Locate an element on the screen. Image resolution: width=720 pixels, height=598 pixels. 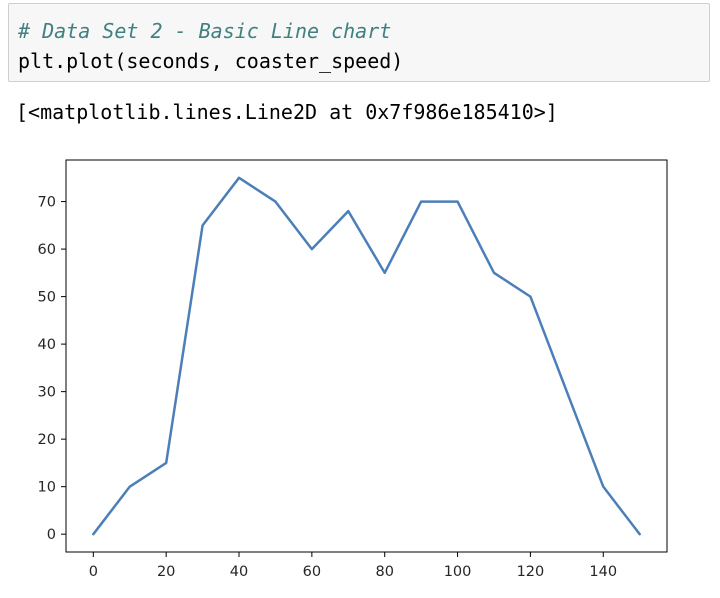
y-tick-label: 0 is located at coordinates (51, 535).